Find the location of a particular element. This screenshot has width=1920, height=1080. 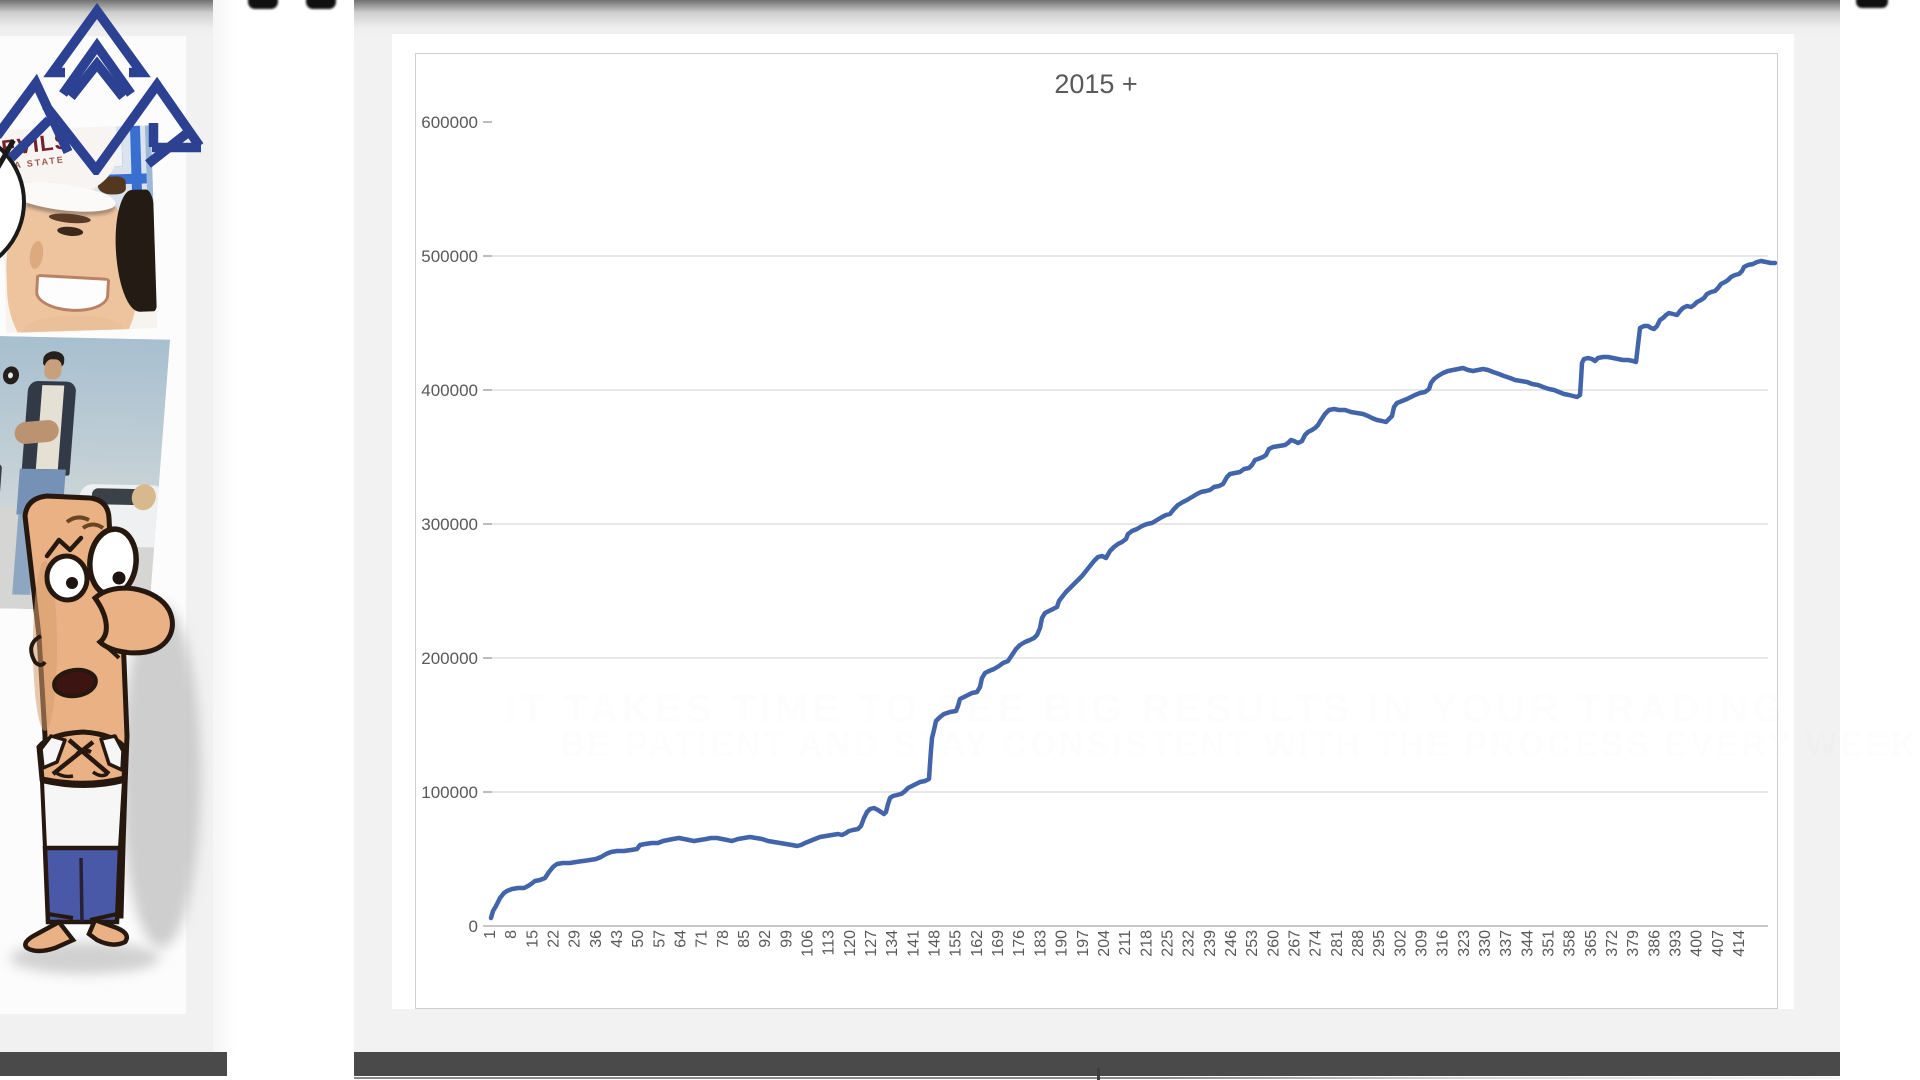

svg-text: 8 is located at coordinates (511, 934).